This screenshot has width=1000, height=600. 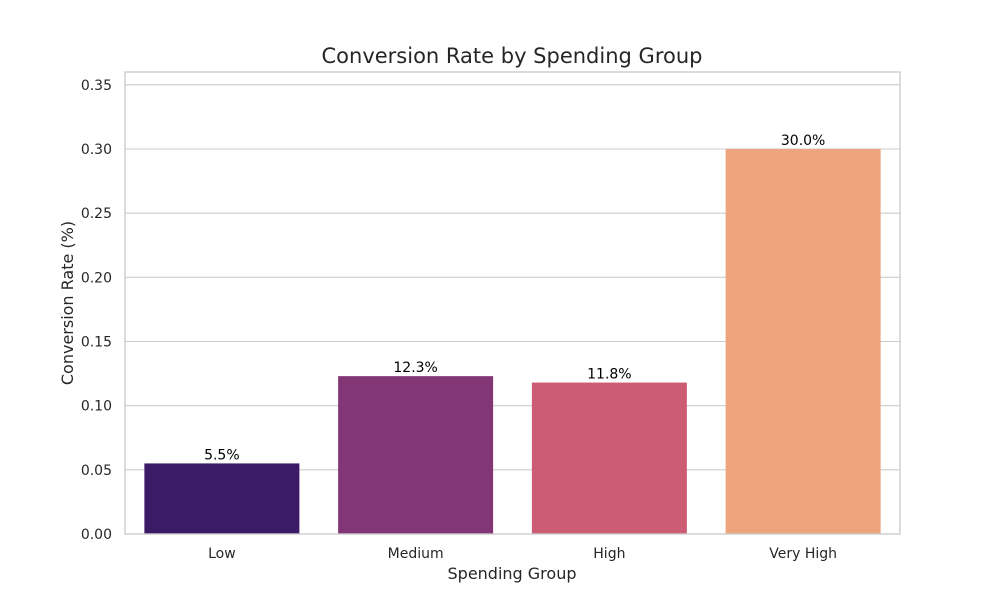 What do you see at coordinates (222, 554) in the screenshot?
I see `x-tick-label: Low` at bounding box center [222, 554].